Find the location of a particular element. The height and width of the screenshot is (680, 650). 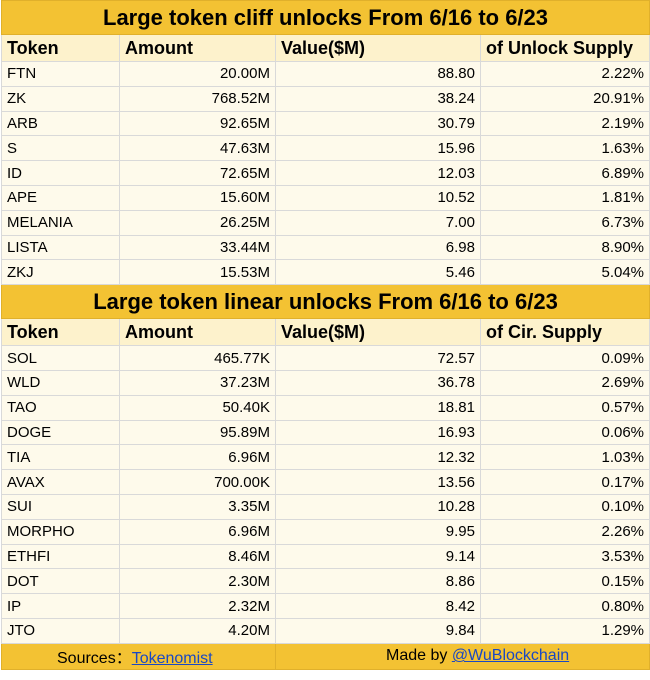

linear-table-row: WLD 37.23M 36.78 2.69% is located at coordinates (325, 382).